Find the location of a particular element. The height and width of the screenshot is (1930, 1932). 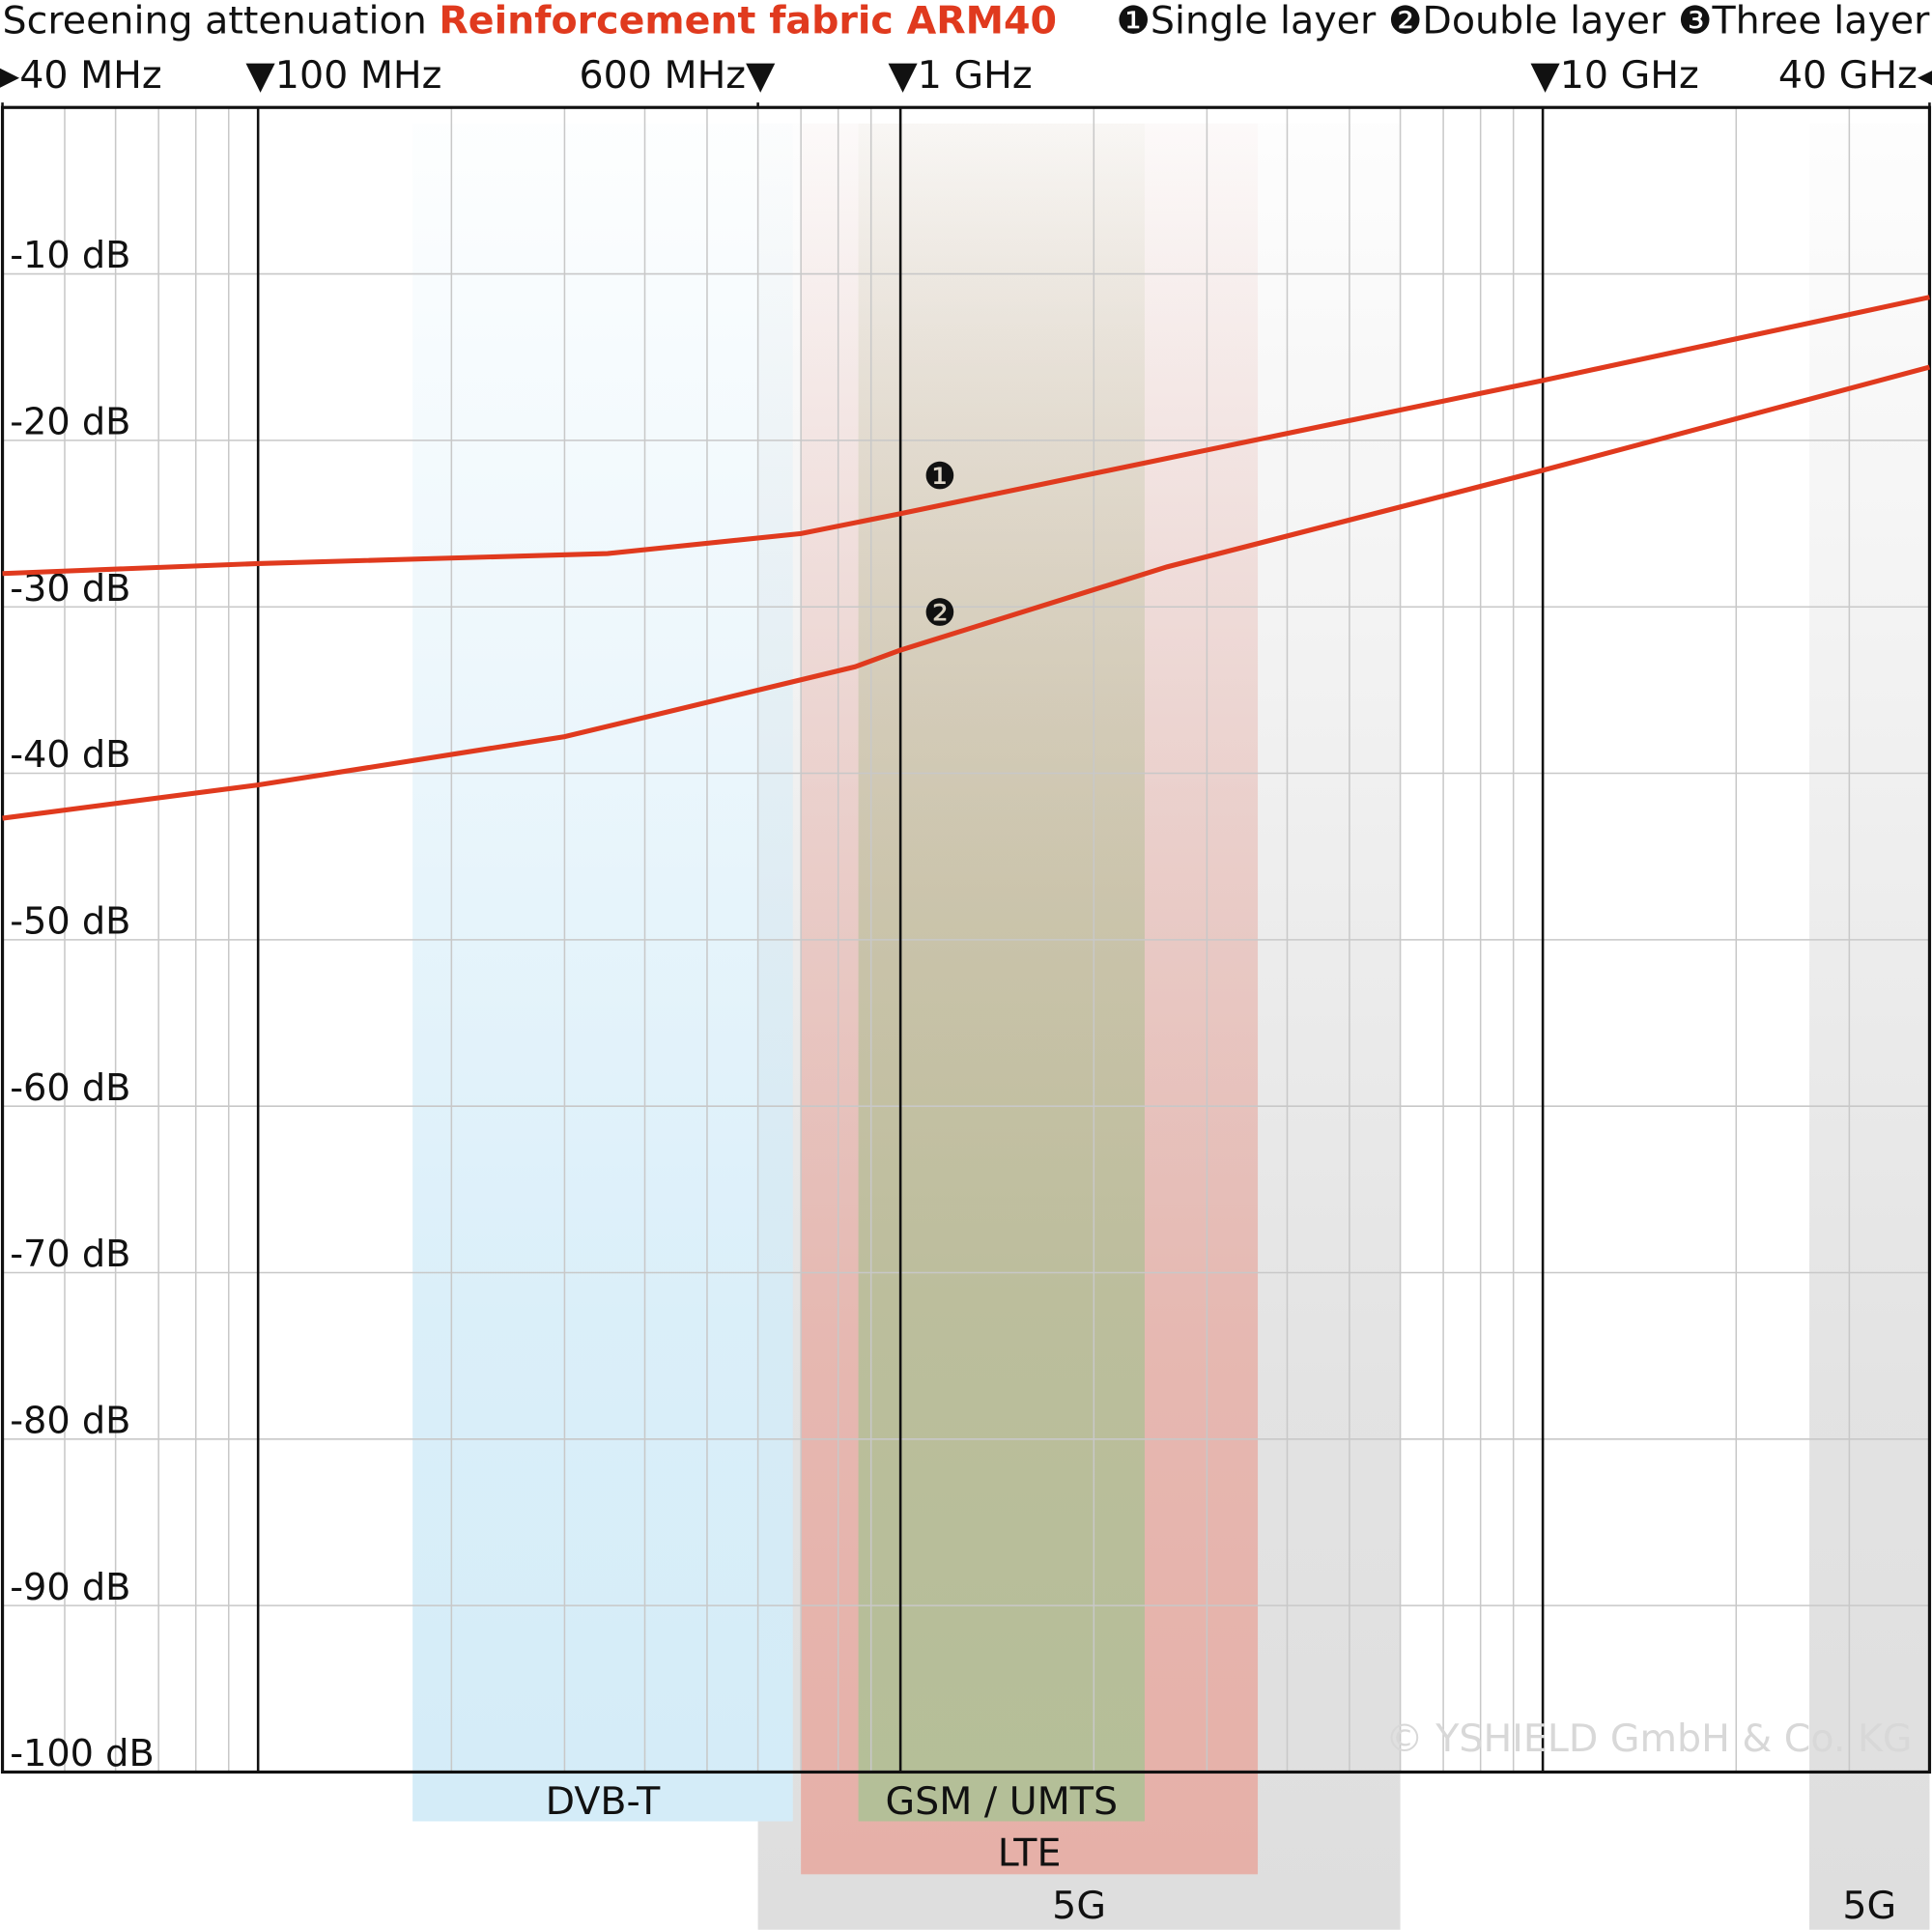

y-tick-label: -70 dB is located at coordinates (70, 1254).